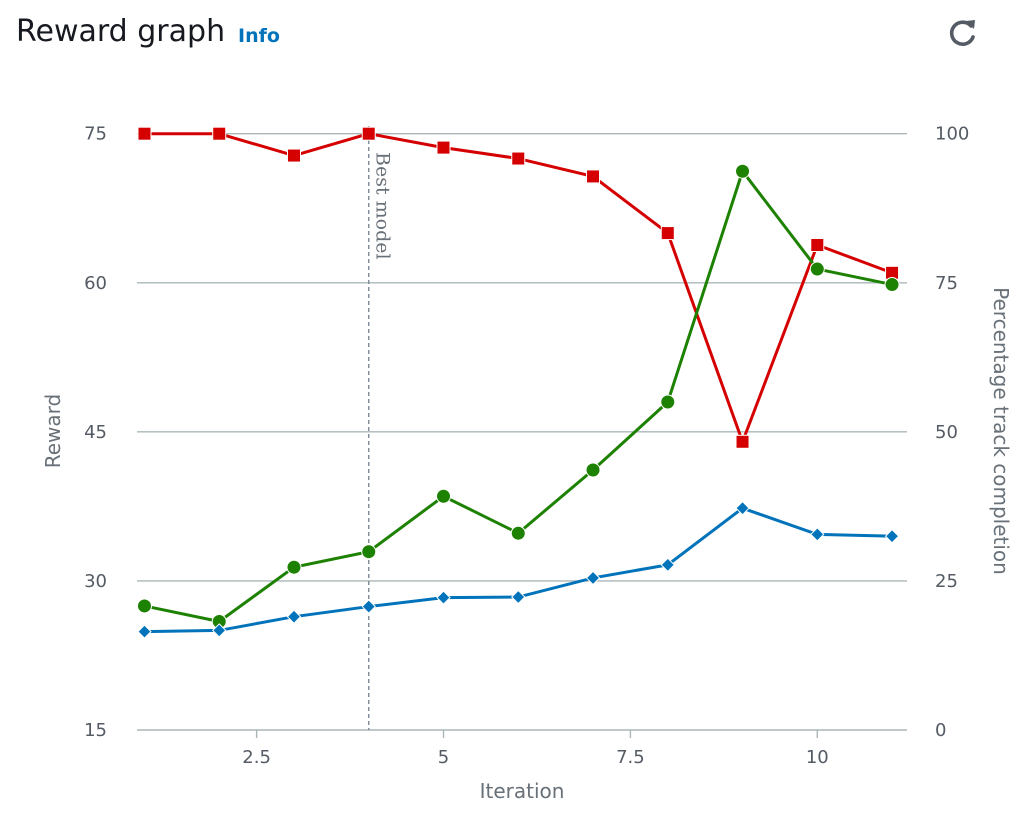 This screenshot has width=1015, height=819. I want to click on y2-axis-title: Percentage track completion, so click(1001, 431).